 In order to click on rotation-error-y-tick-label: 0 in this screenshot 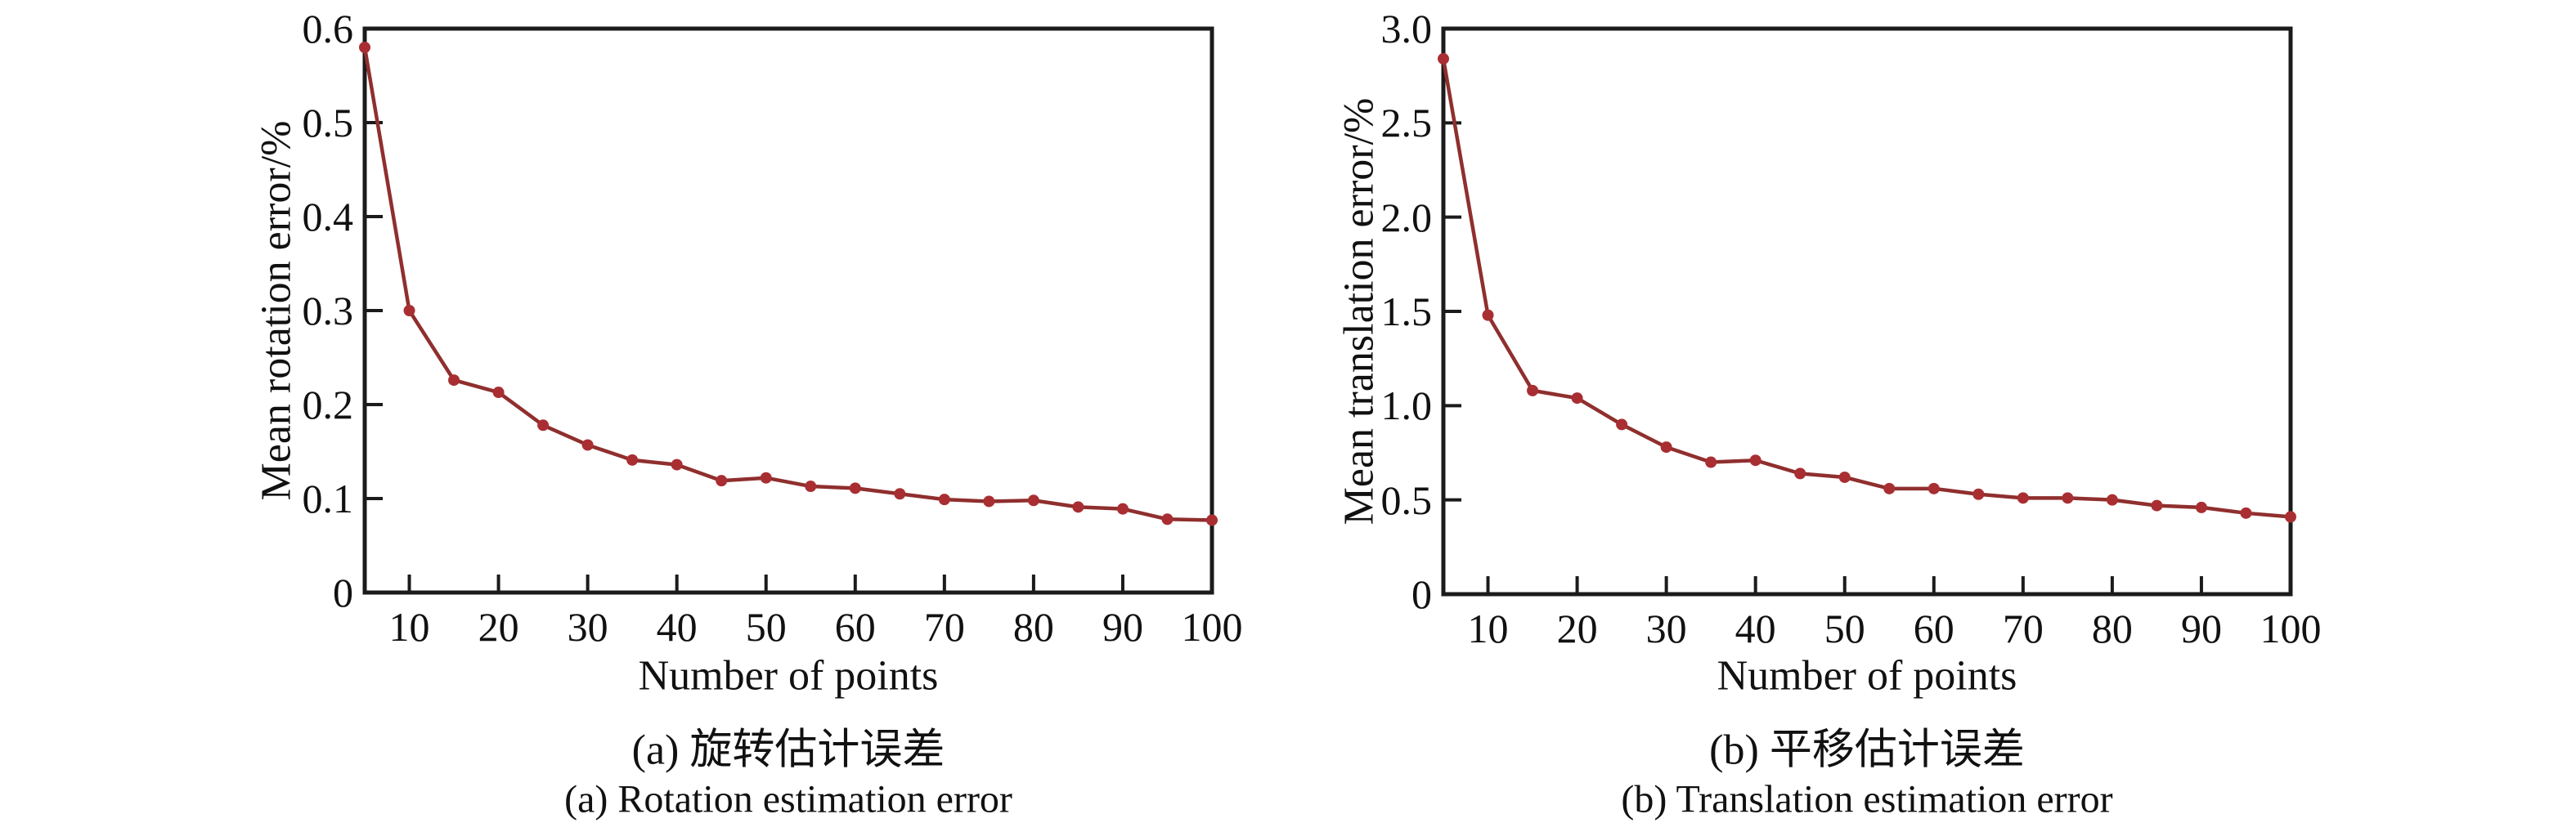, I will do `click(343, 592)`.